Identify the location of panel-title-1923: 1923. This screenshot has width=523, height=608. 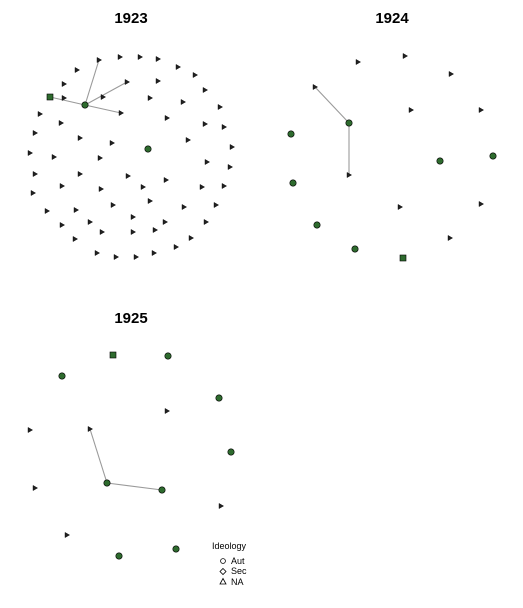
(130, 18).